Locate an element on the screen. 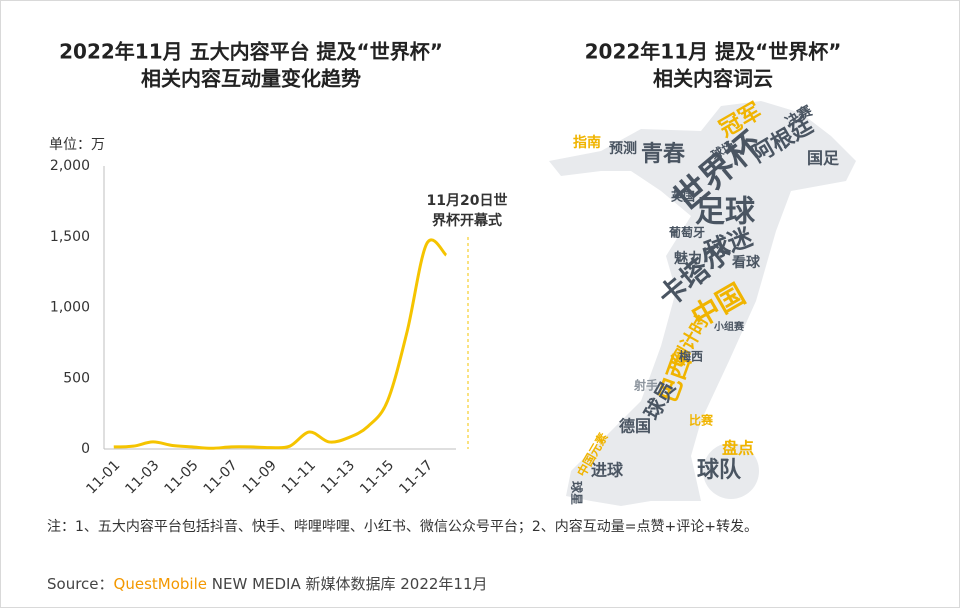 The width and height of the screenshot is (960, 608). word: 德国 is located at coordinates (635, 426).